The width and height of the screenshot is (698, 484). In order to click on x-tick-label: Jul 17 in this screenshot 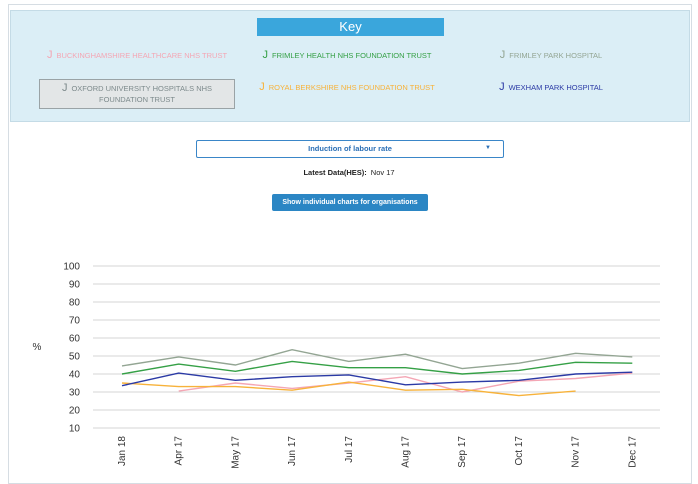, I will do `click(349, 449)`.